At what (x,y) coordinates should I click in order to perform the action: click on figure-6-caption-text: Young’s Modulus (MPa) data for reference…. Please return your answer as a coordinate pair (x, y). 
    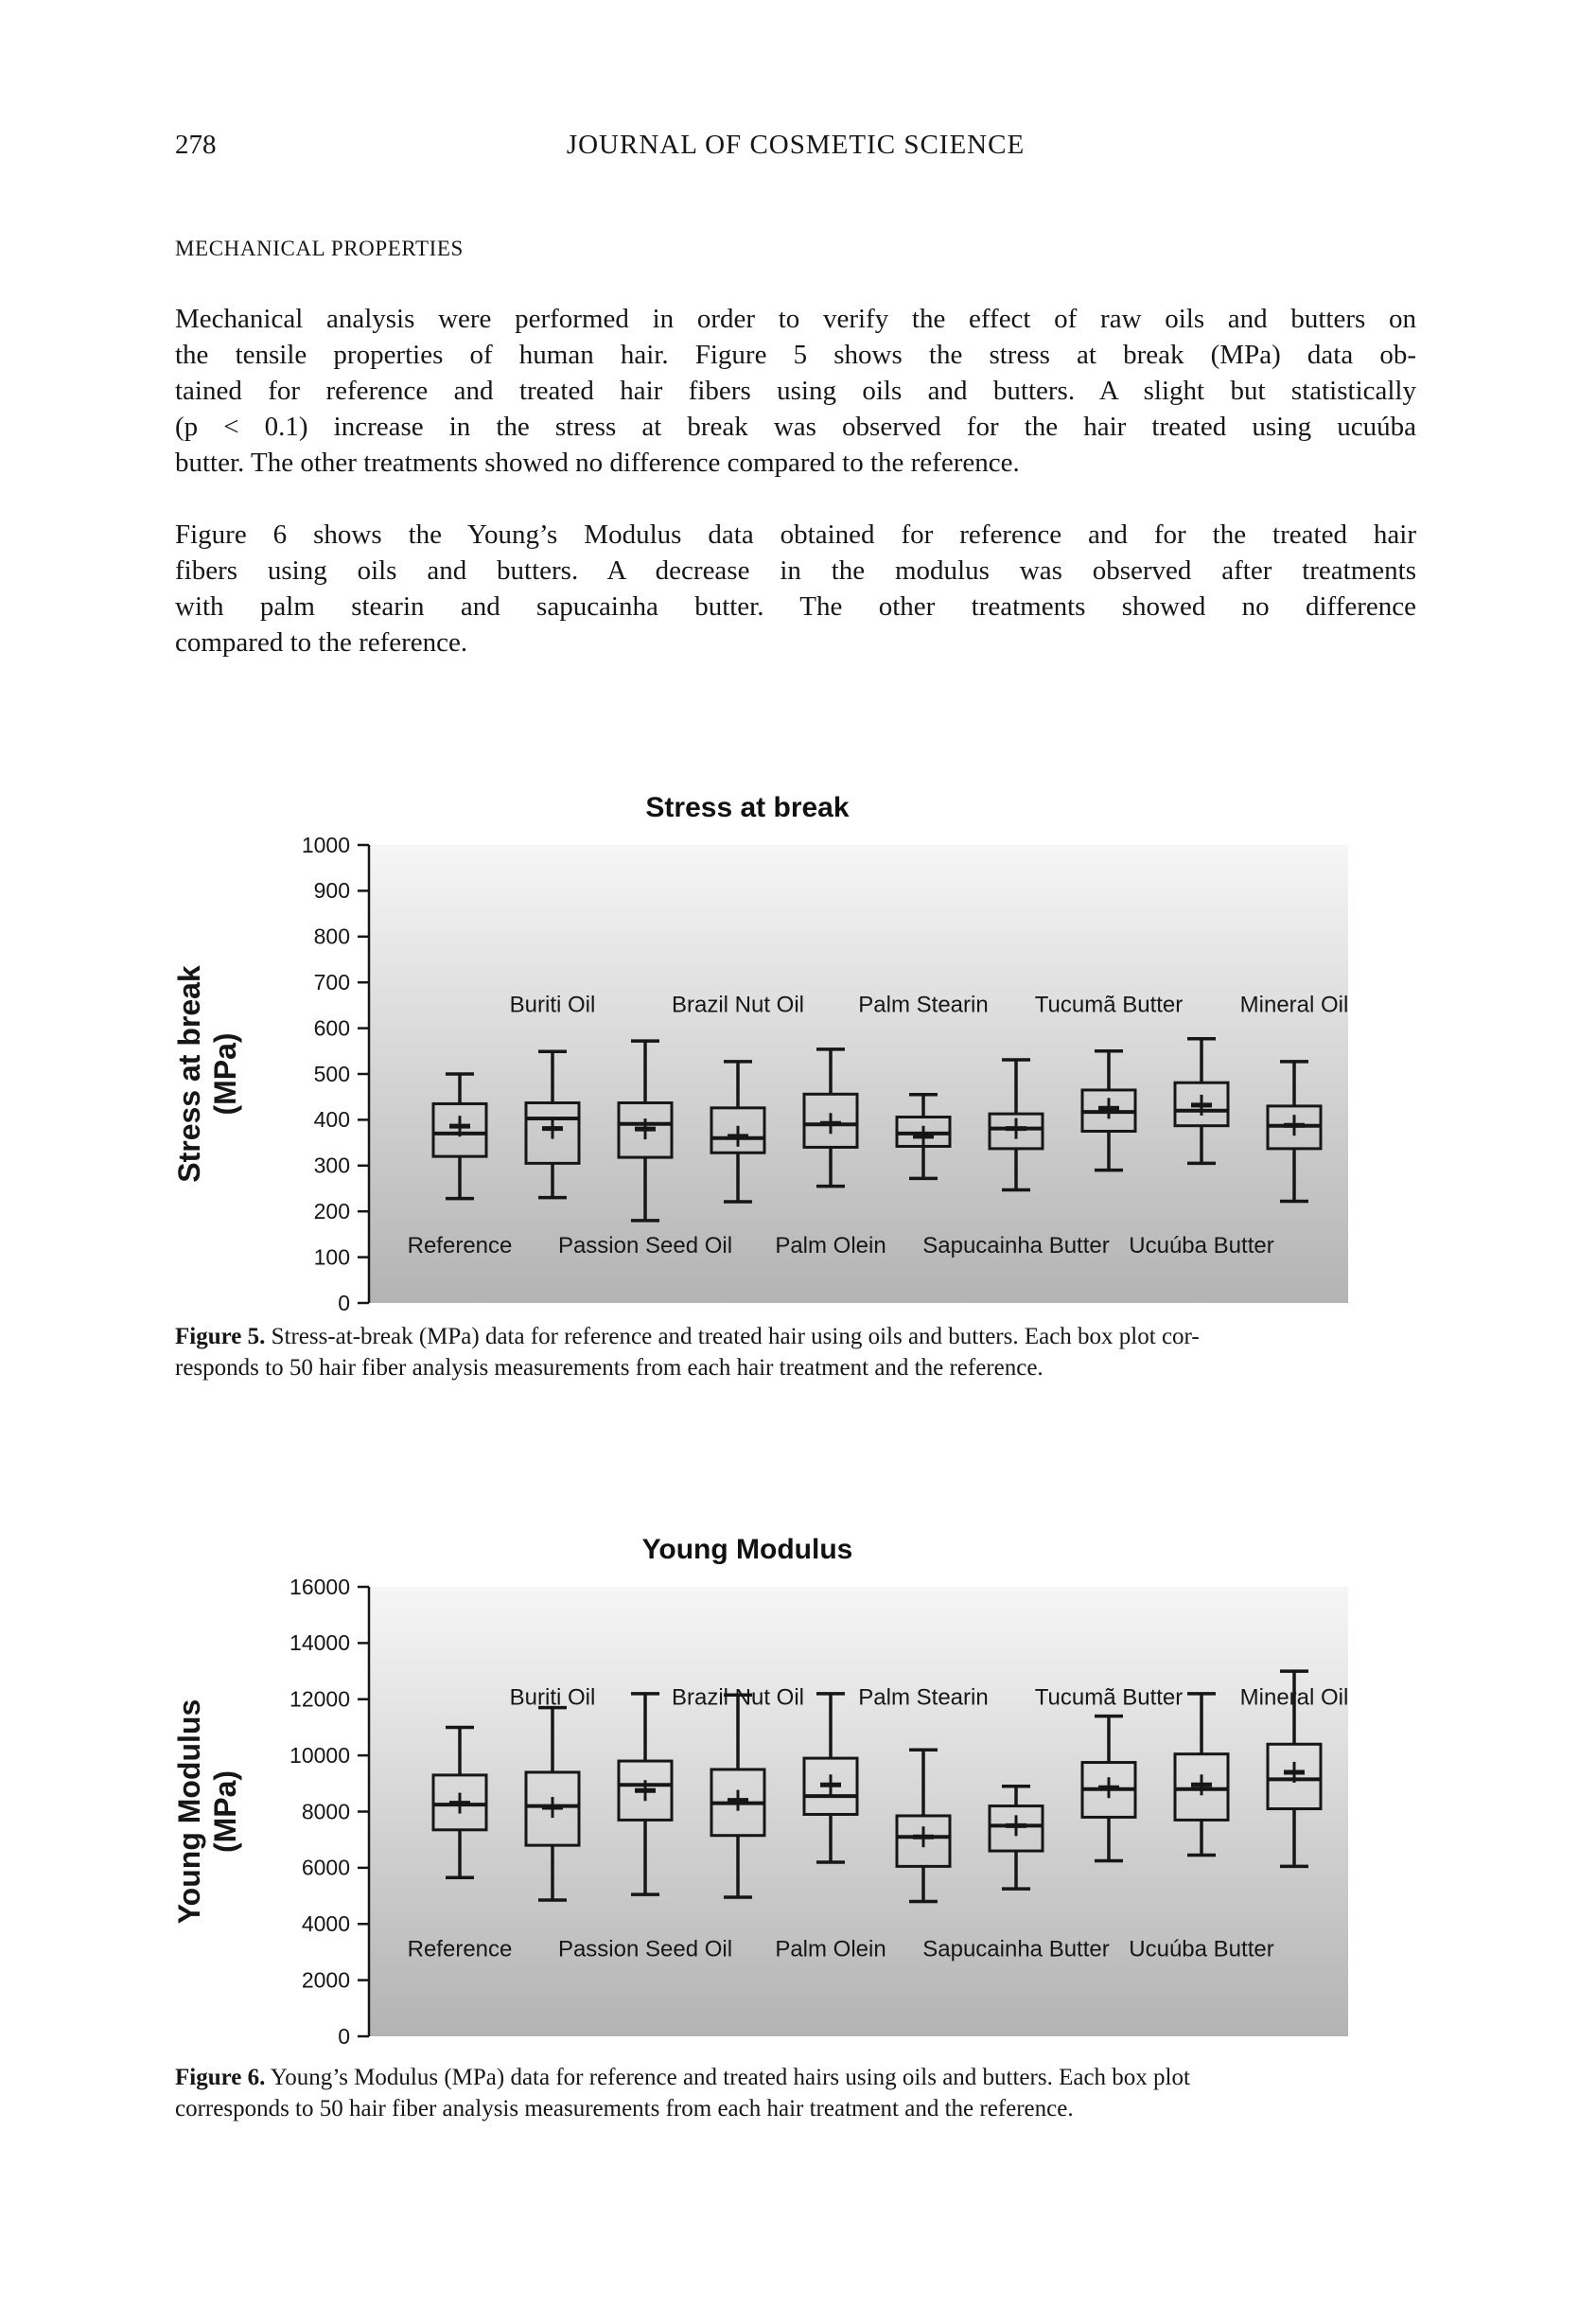
    Looking at the image, I should click on (682, 2093).